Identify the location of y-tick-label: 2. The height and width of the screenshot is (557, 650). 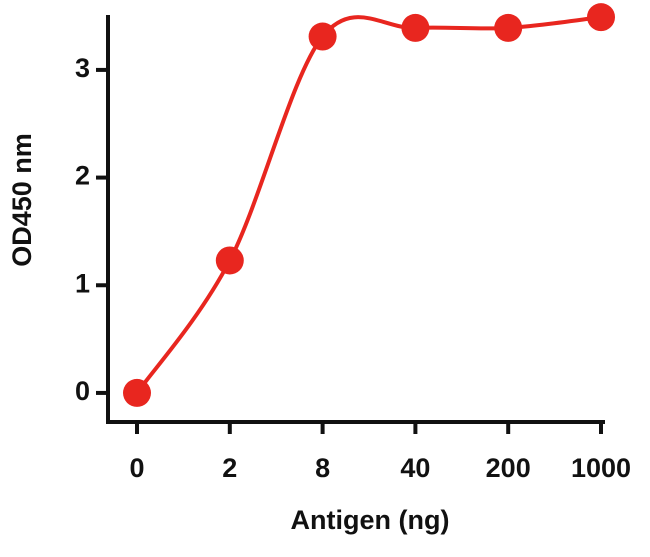
(82, 176).